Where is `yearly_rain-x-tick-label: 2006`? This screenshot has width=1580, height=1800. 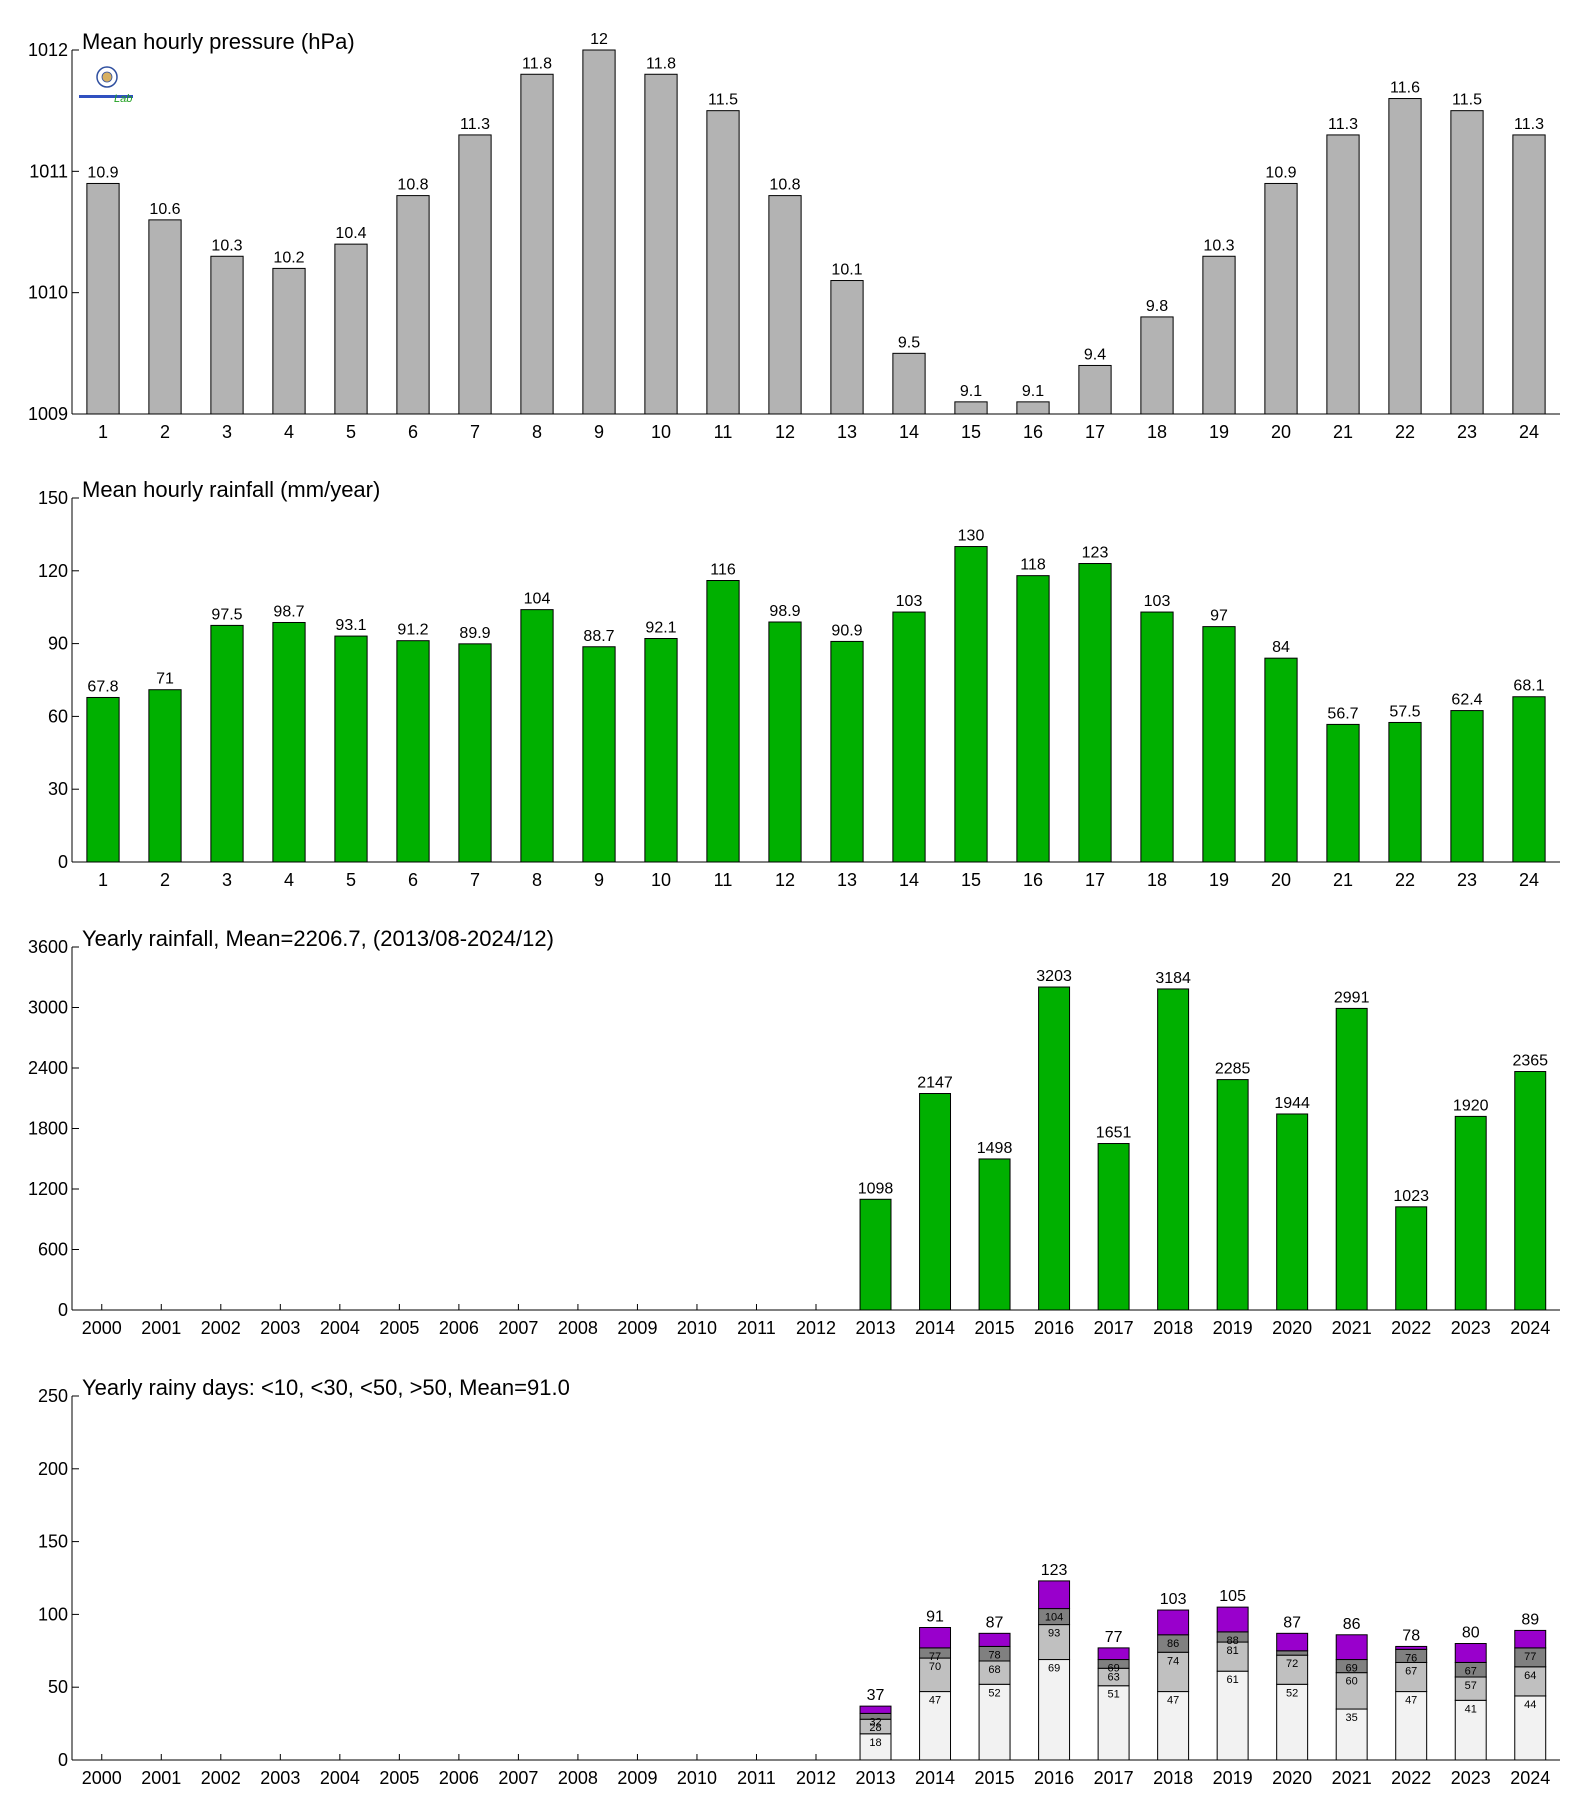
yearly_rain-x-tick-label: 2006 is located at coordinates (459, 1328).